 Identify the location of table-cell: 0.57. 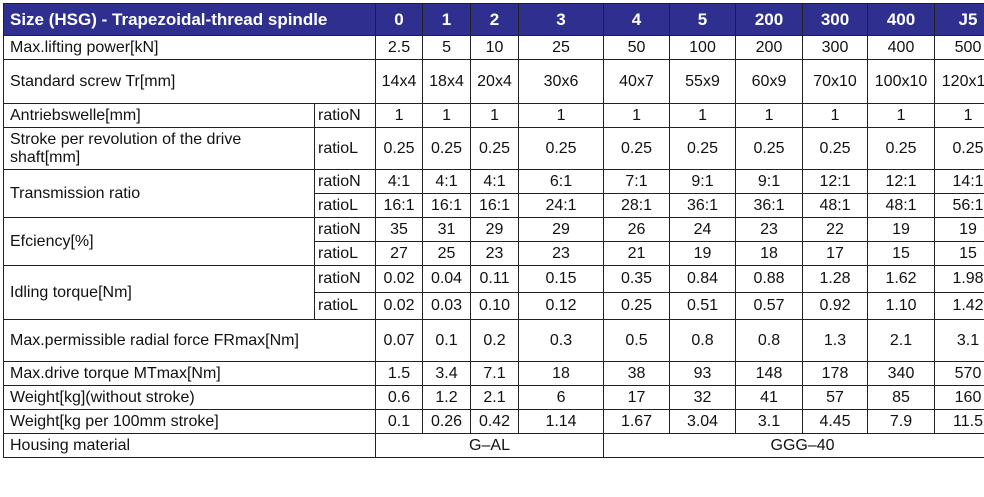
(769, 306).